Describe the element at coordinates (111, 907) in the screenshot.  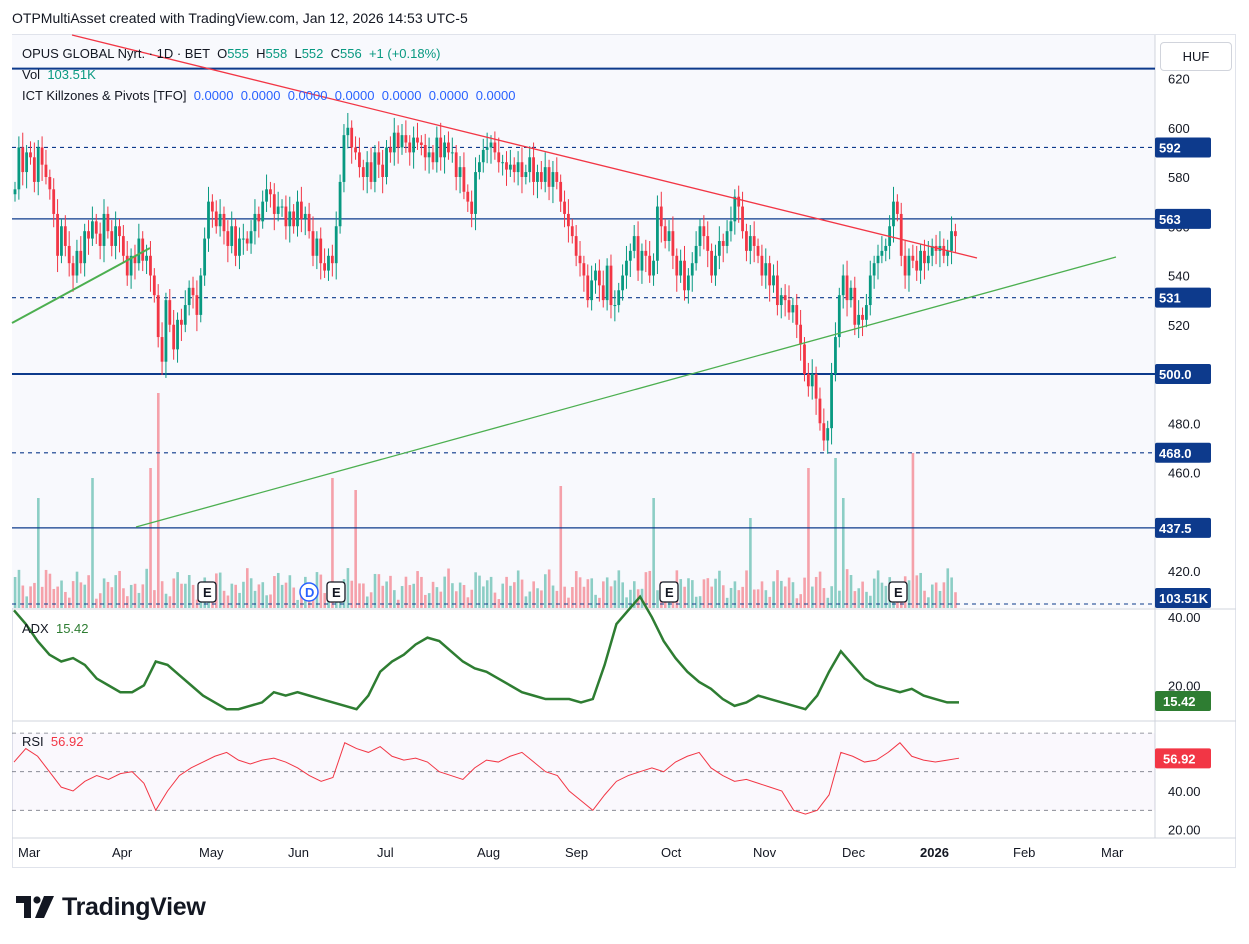
I see `tradingview-logo: TradingView` at that location.